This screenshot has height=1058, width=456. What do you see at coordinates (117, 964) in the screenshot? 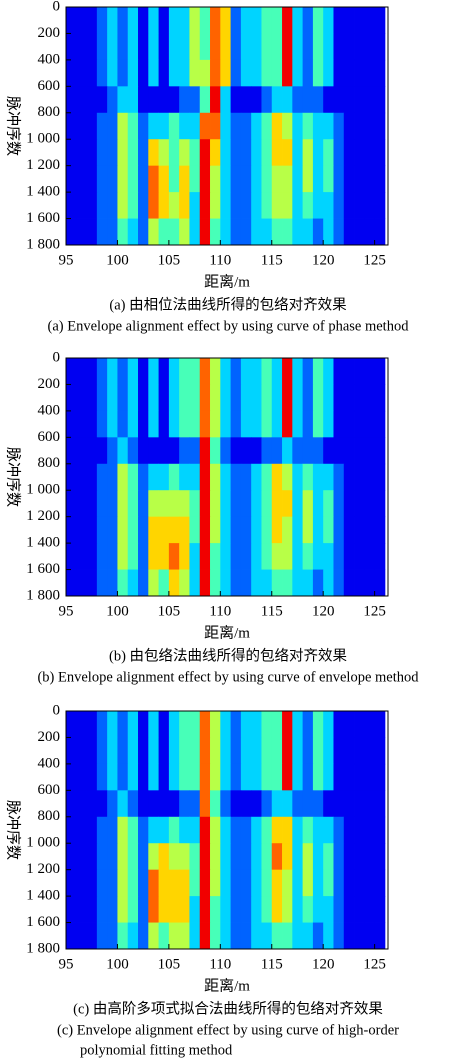
I see `x-tick-label: 100` at bounding box center [117, 964].